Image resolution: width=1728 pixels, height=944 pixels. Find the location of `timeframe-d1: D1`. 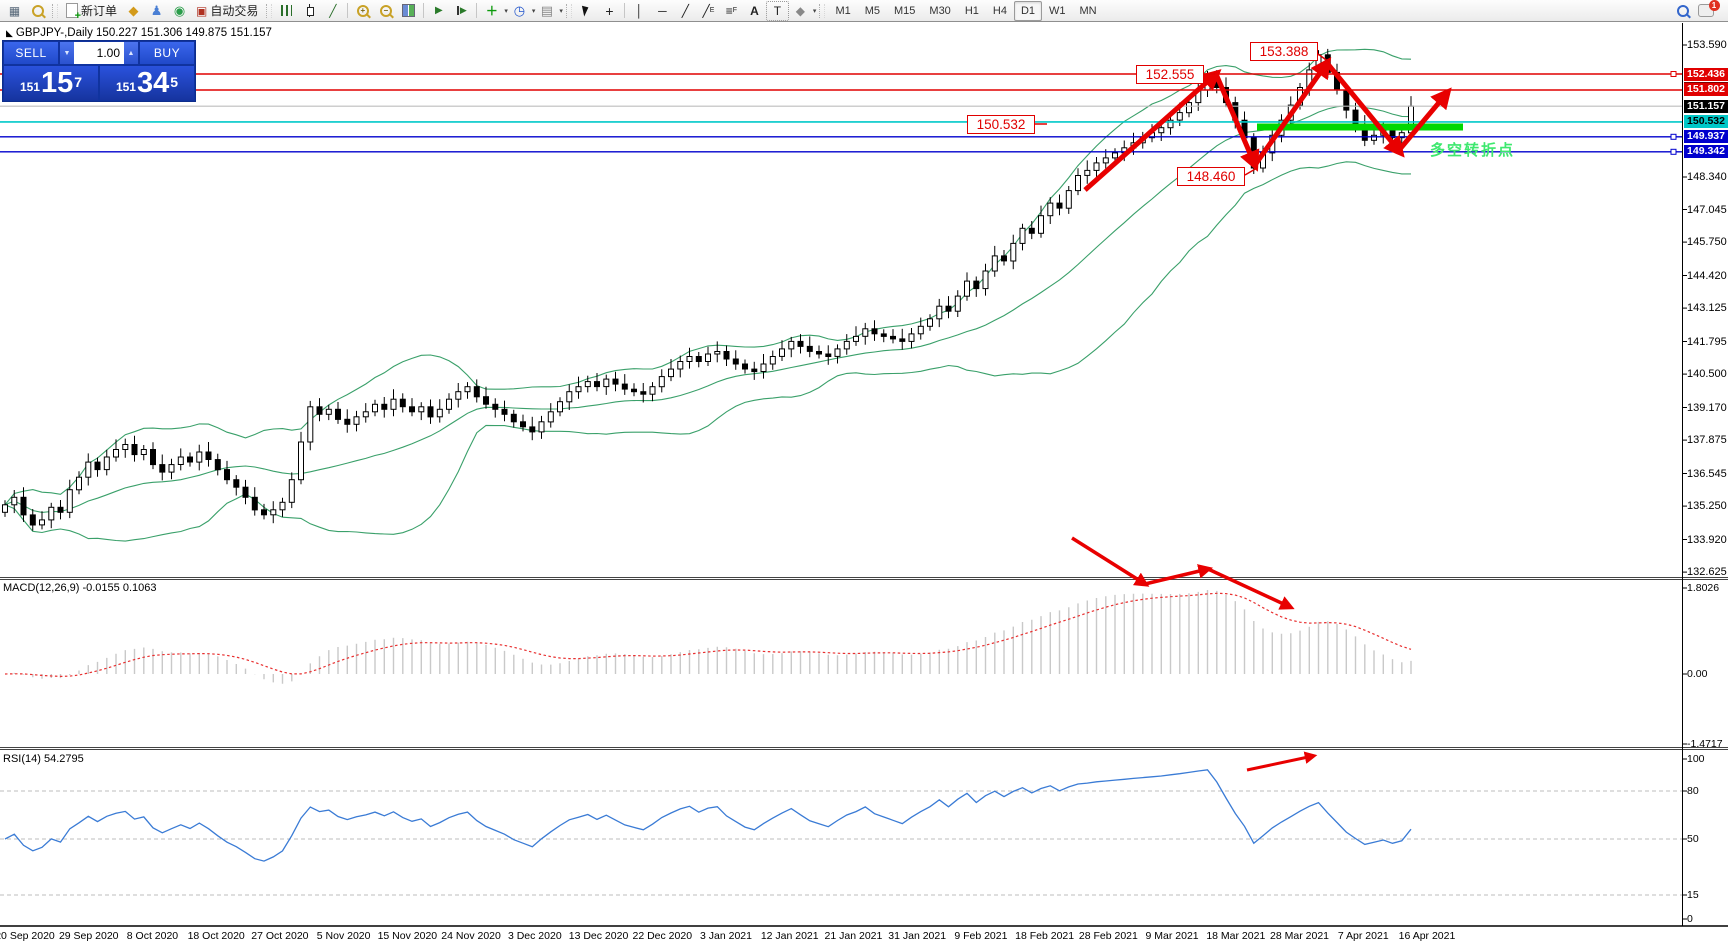

timeframe-d1: D1 is located at coordinates (1027, 10).